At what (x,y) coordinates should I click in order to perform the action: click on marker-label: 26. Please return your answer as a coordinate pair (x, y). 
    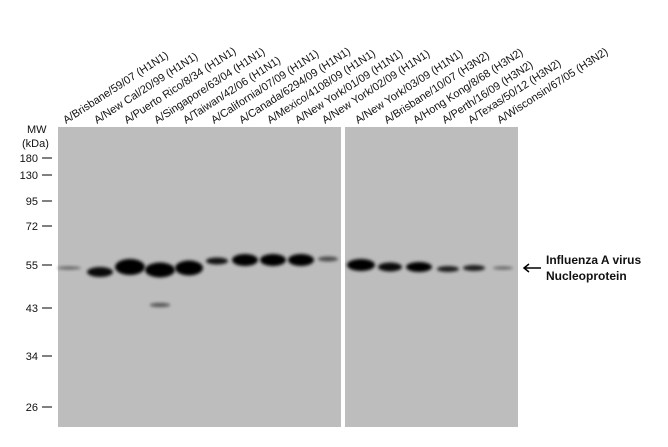
    Looking at the image, I should click on (32, 408).